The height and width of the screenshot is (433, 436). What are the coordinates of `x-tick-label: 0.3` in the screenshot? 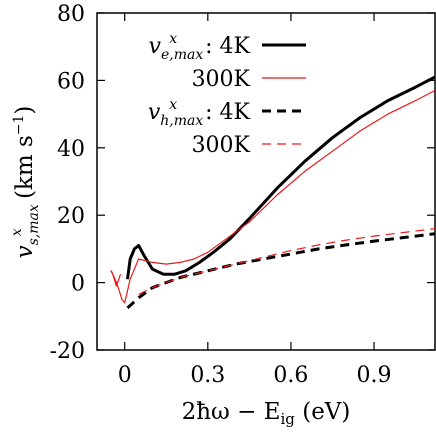 It's located at (207, 375).